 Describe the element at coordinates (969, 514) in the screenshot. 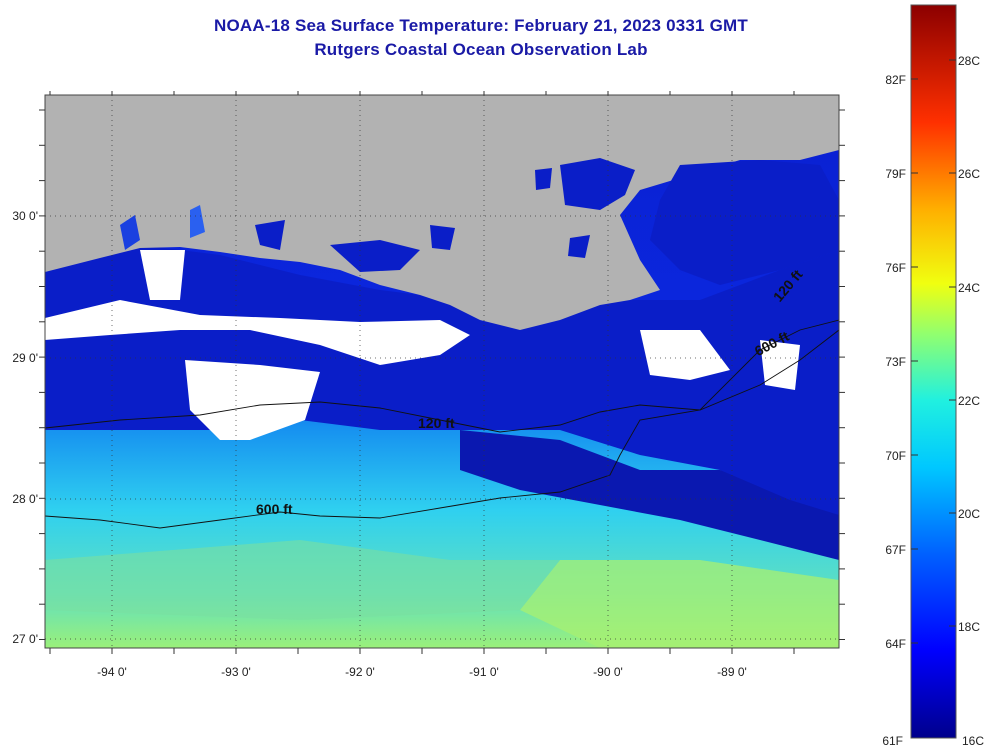

I see `celsius-label: 20C` at that location.